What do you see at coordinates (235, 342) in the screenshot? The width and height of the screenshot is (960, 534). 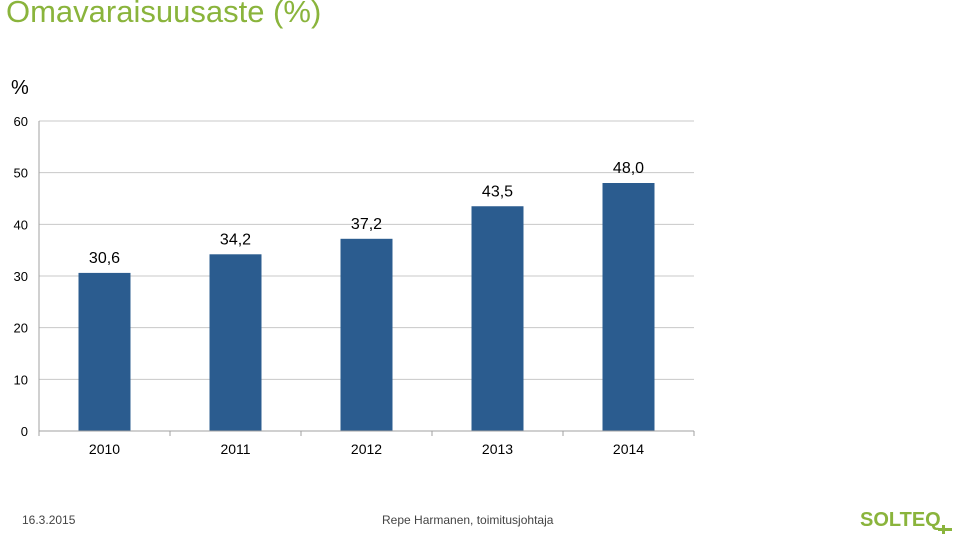 I see `bar-2011` at bounding box center [235, 342].